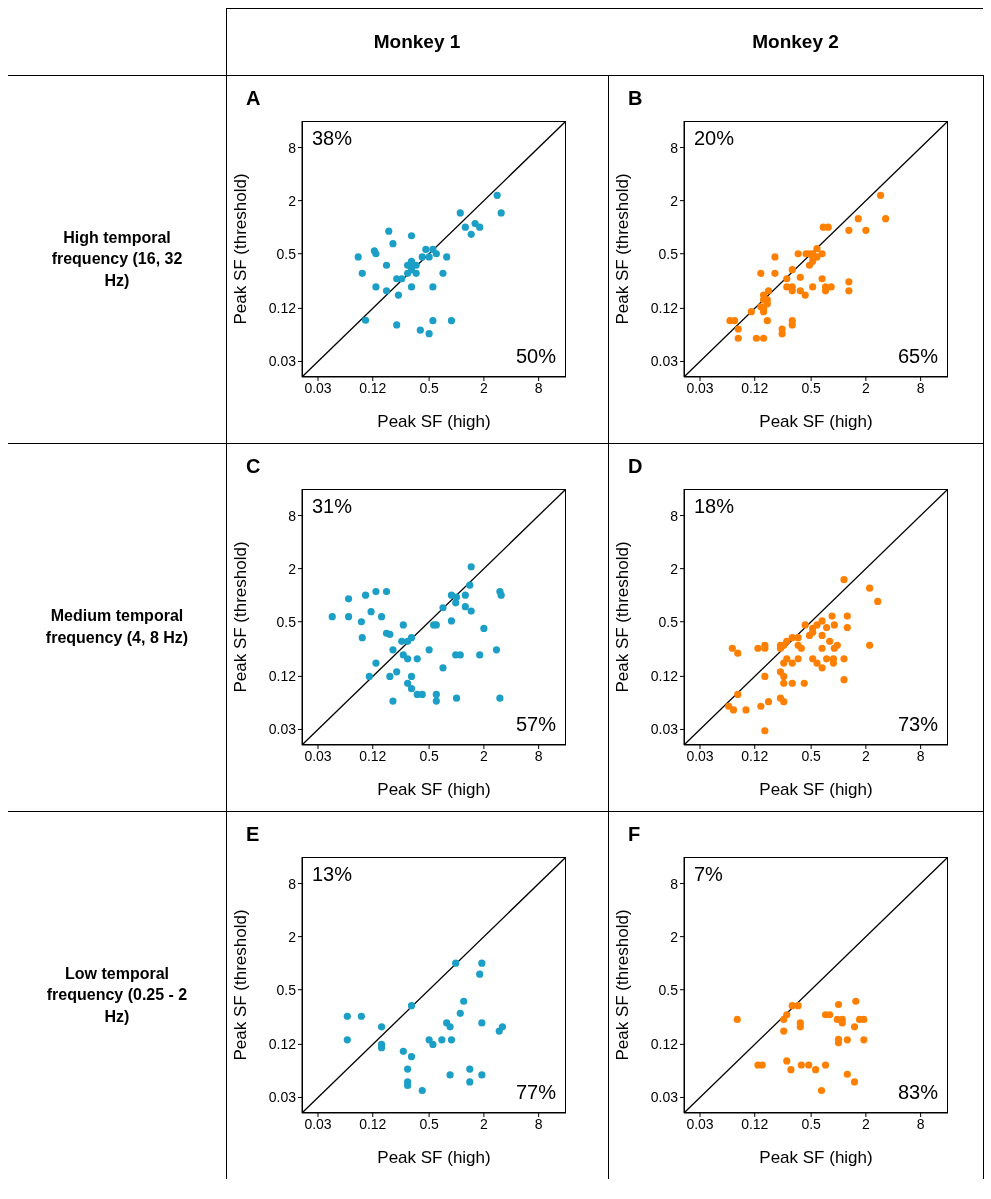 This screenshot has height=1199, width=991. What do you see at coordinates (253, 834) in the screenshot?
I see `chart-title: E` at bounding box center [253, 834].